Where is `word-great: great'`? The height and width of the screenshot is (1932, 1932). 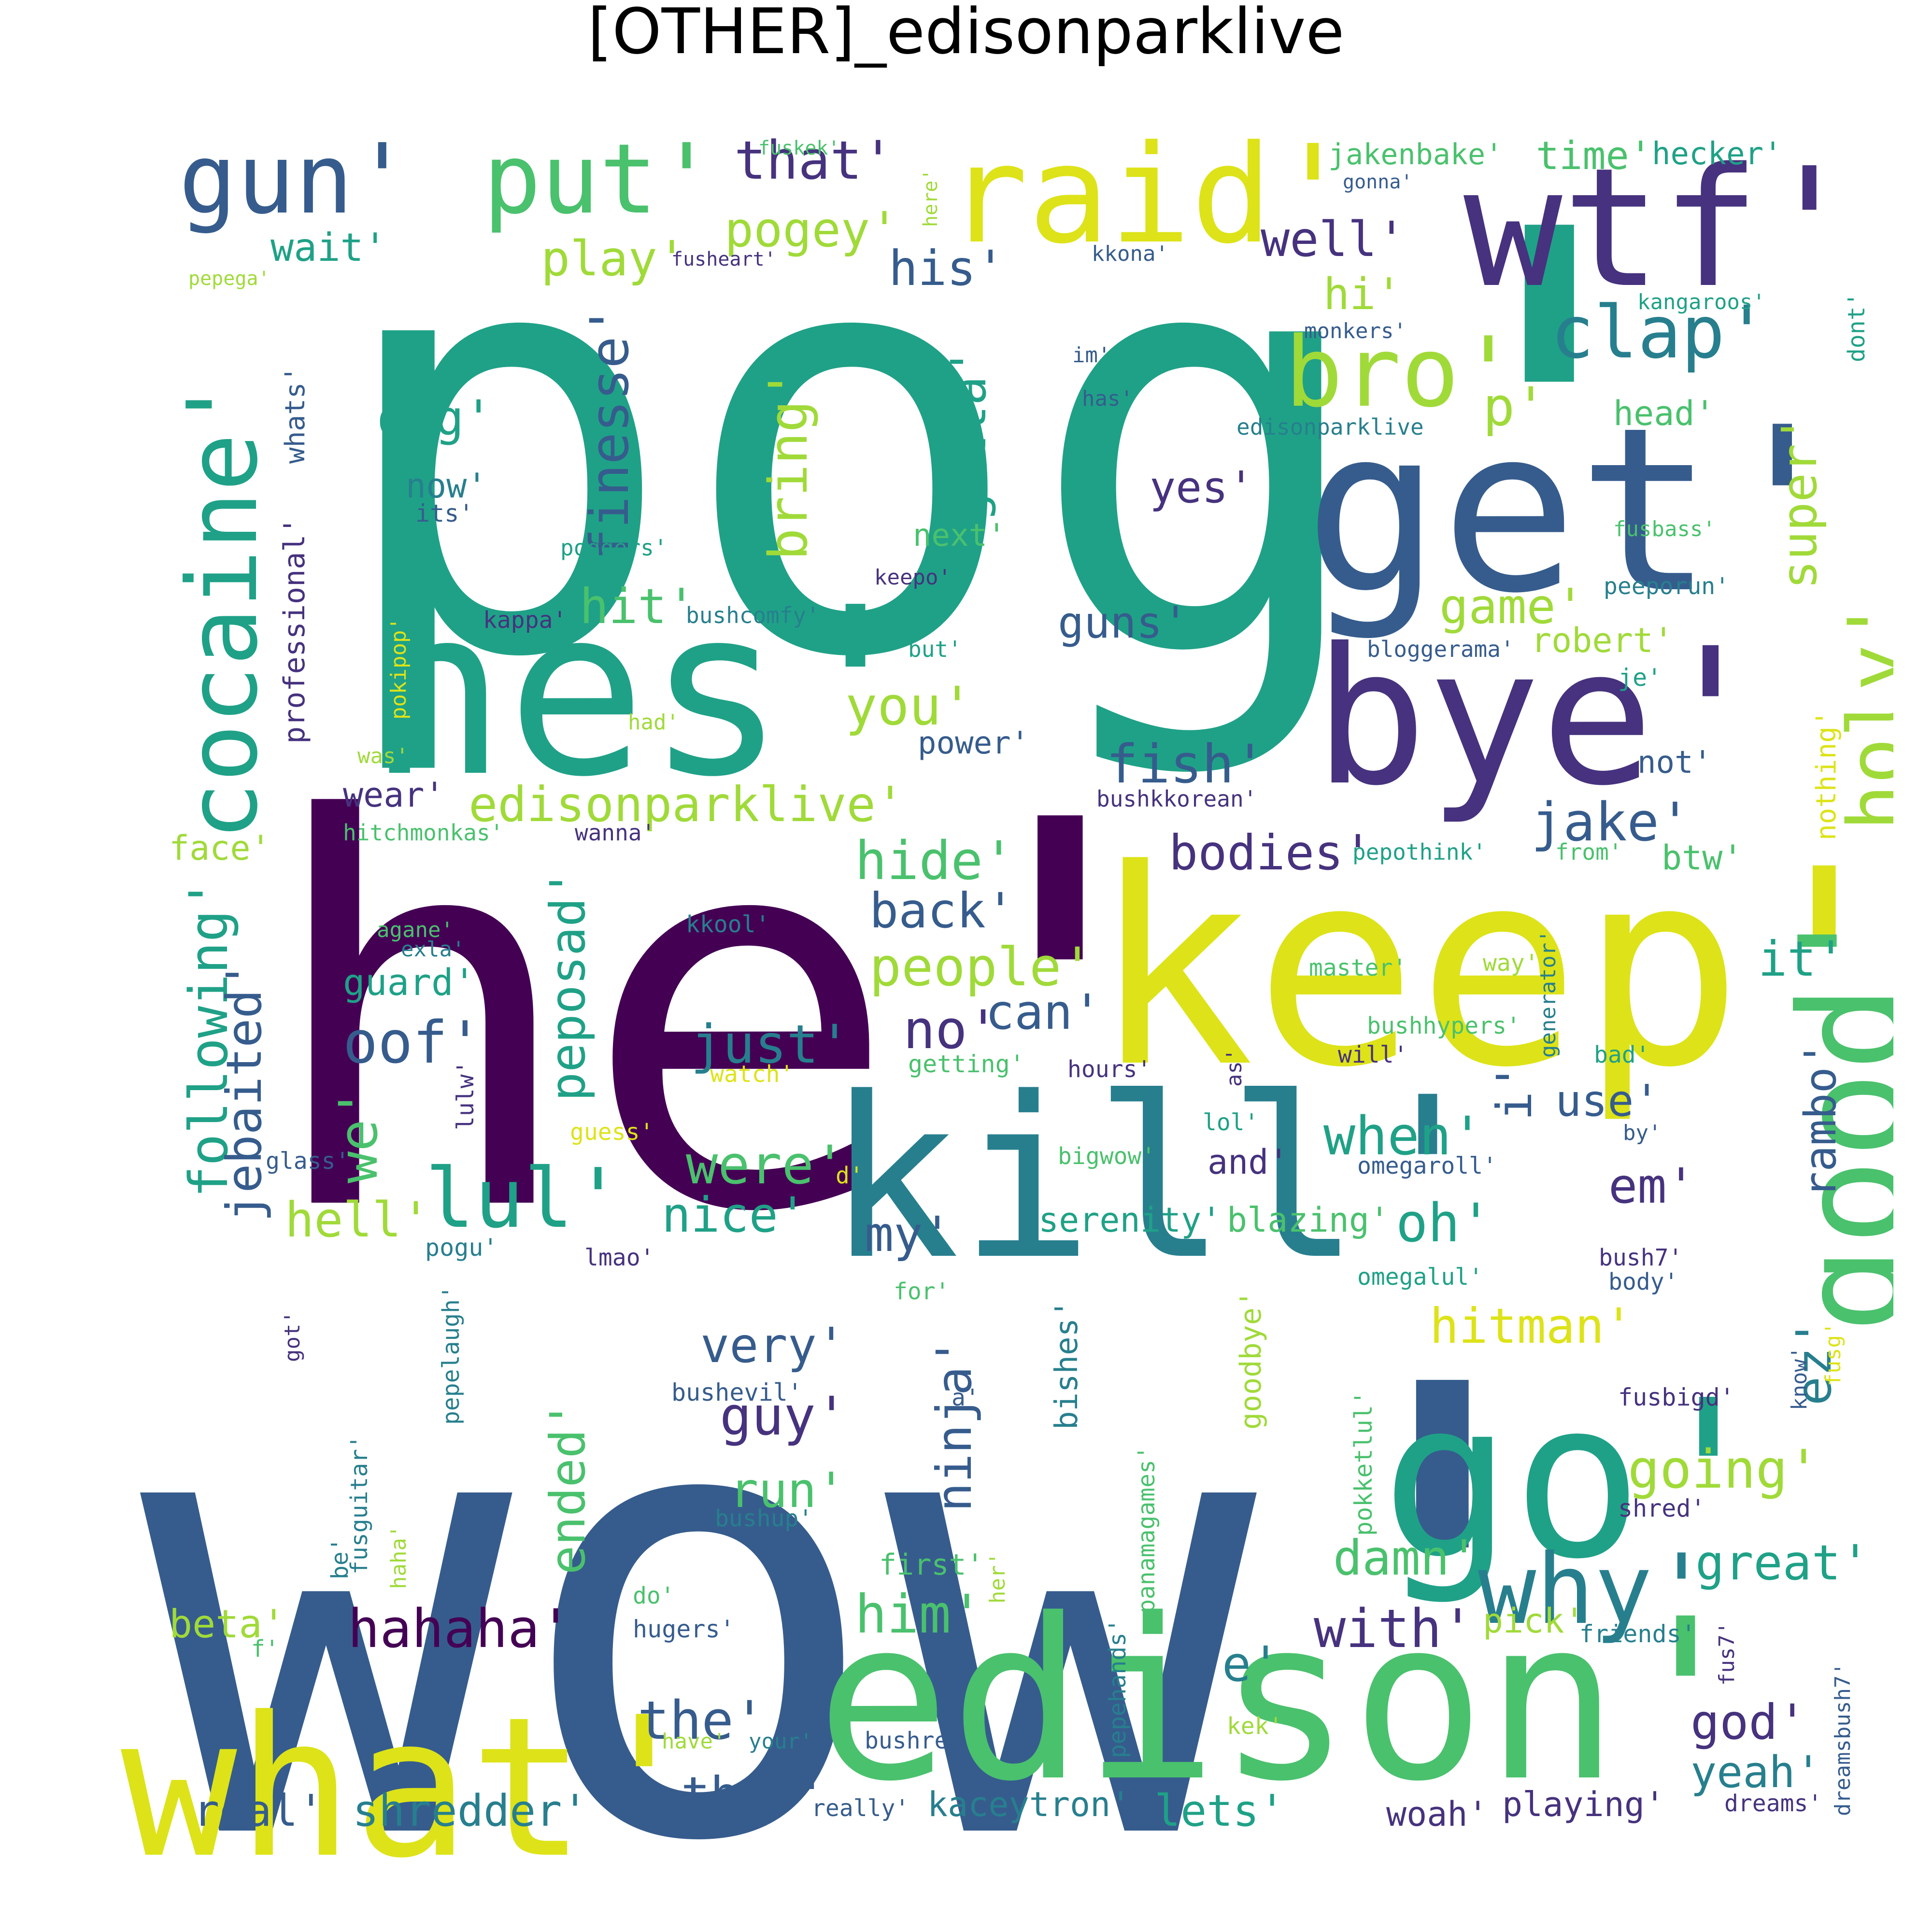 word-great: great' is located at coordinates (1782, 1562).